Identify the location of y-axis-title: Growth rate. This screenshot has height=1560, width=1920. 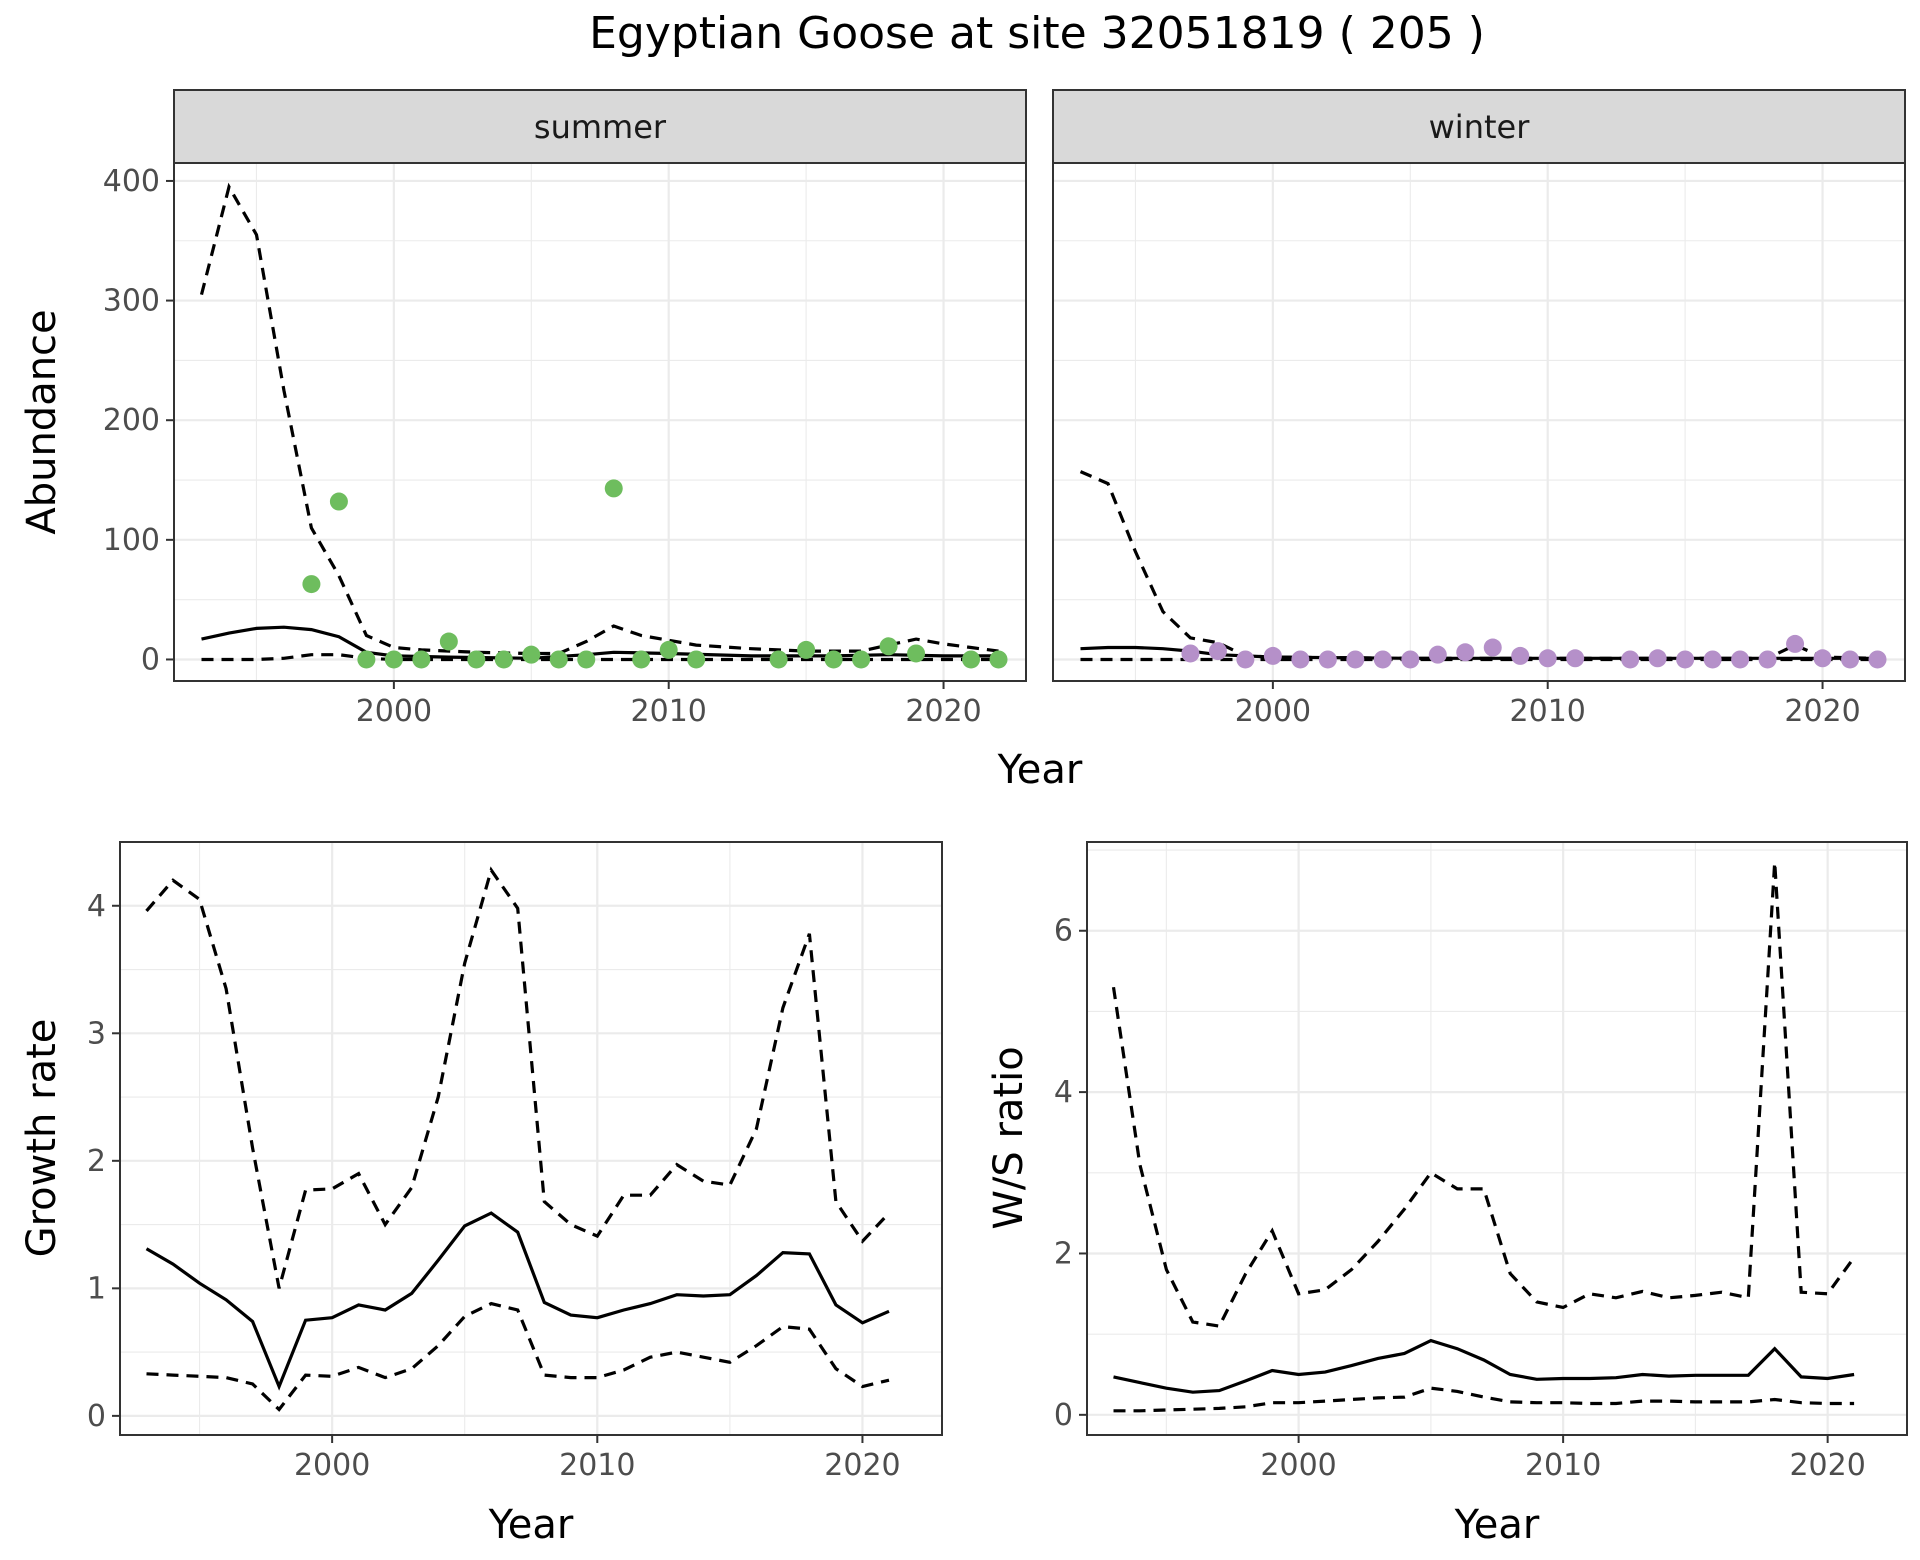
(42, 1138).